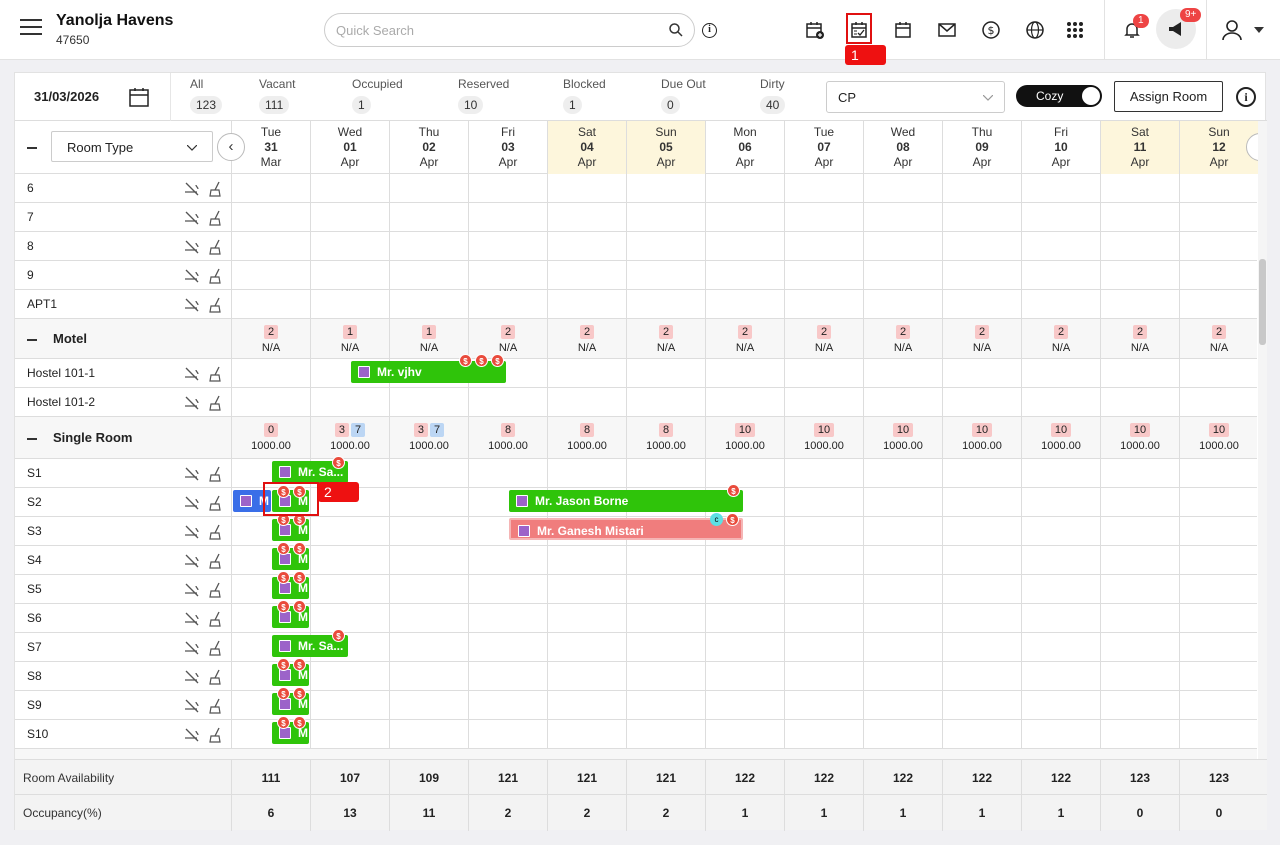 The width and height of the screenshot is (1280, 845). What do you see at coordinates (32, 148) in the screenshot?
I see `collapse-all-icon` at bounding box center [32, 148].